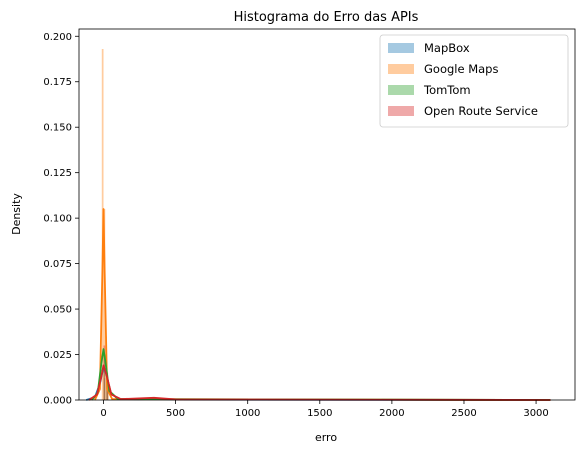 This screenshot has width=585, height=453. I want to click on legend-label-tomtom: TomTom, so click(447, 90).